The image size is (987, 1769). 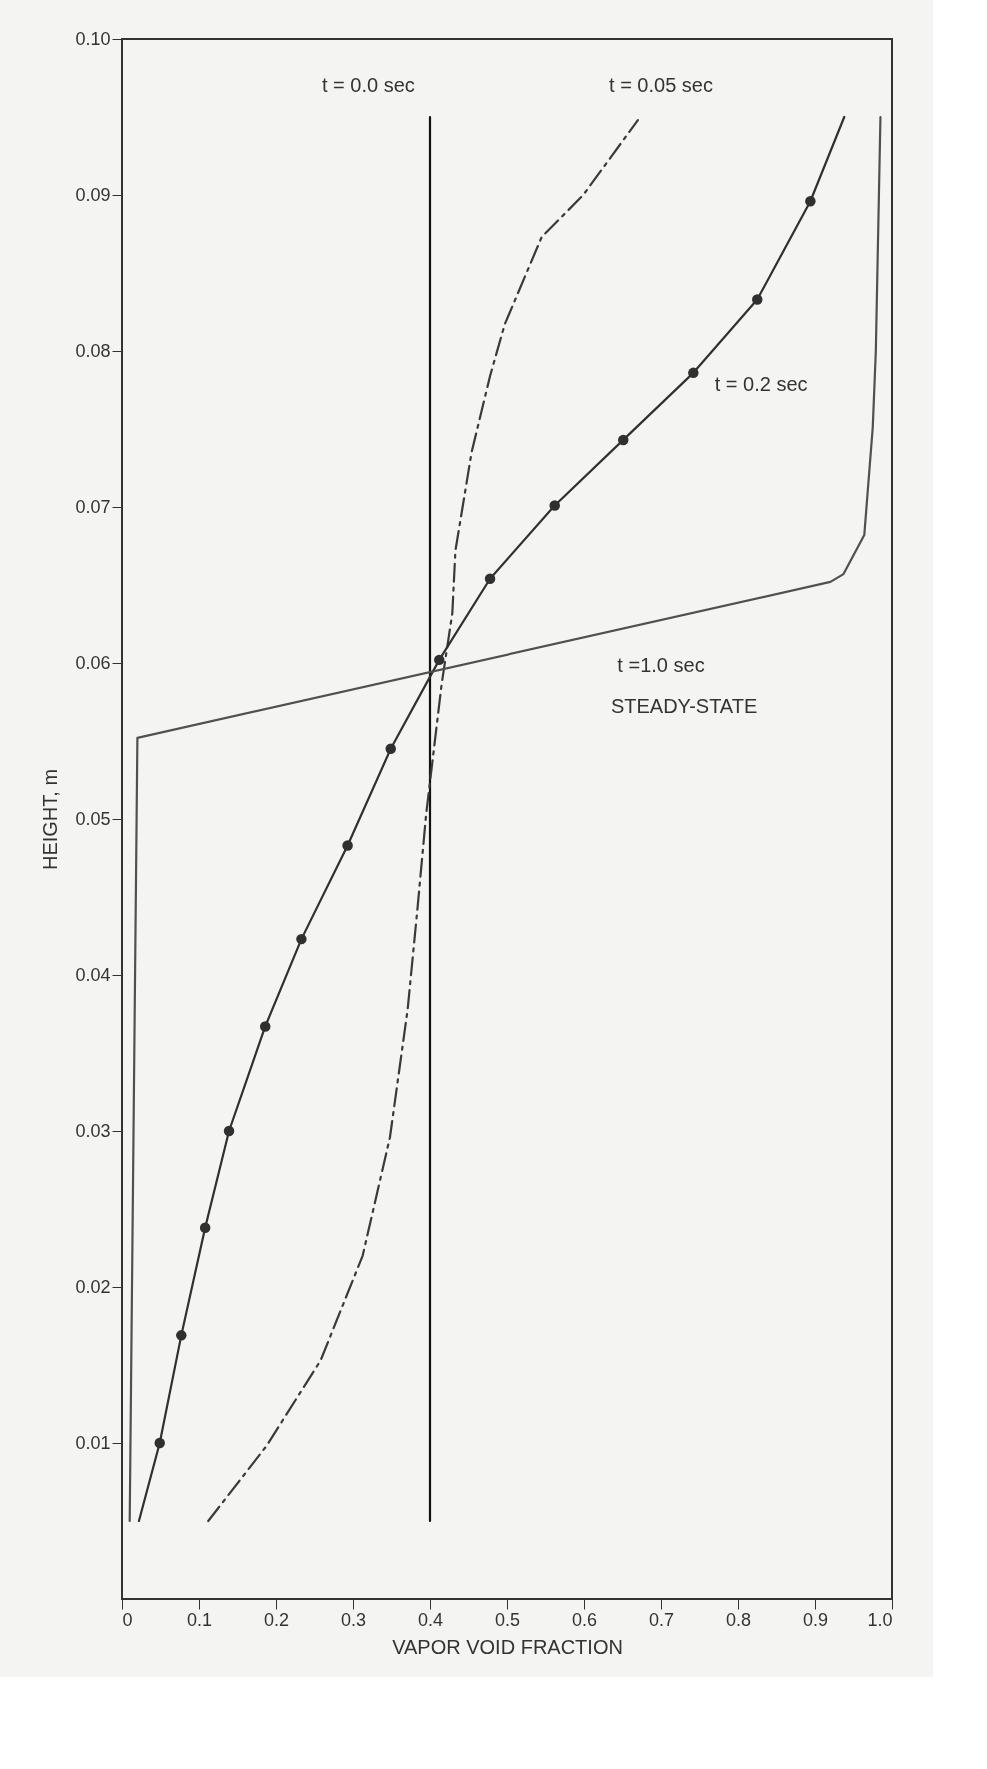 What do you see at coordinates (93, 350) in the screenshot?
I see `y-tick-label: 0.08` at bounding box center [93, 350].